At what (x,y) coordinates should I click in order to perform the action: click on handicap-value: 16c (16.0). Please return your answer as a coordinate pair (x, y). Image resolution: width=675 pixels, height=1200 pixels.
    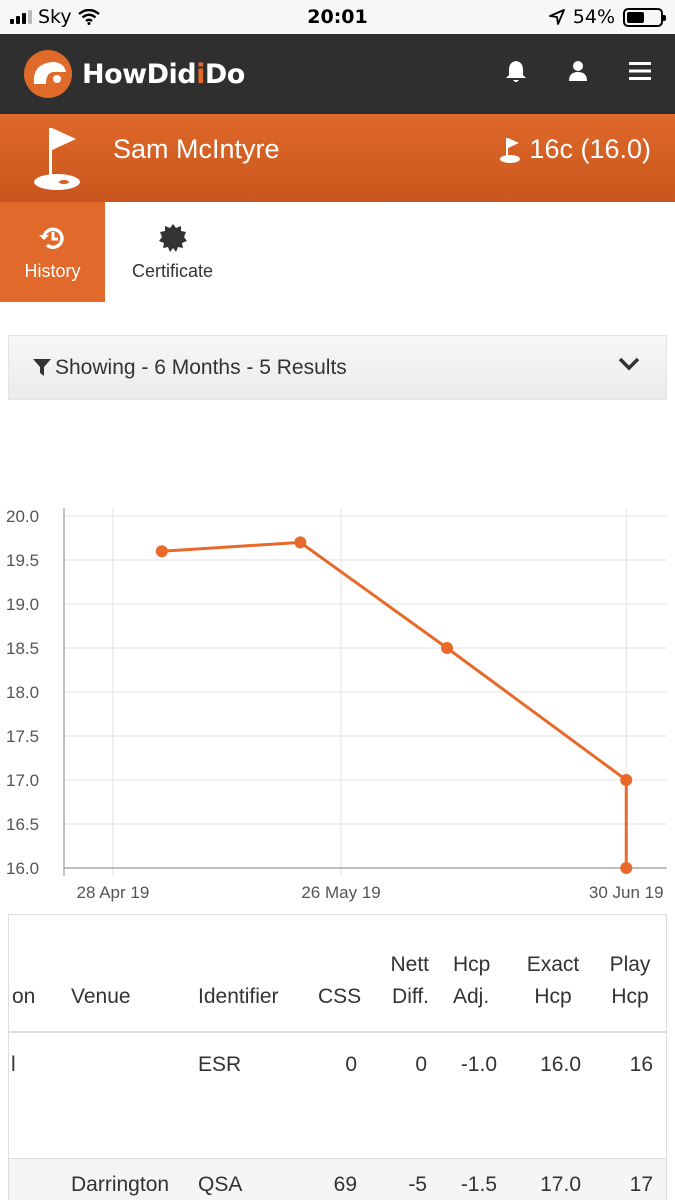
    Looking at the image, I should click on (590, 149).